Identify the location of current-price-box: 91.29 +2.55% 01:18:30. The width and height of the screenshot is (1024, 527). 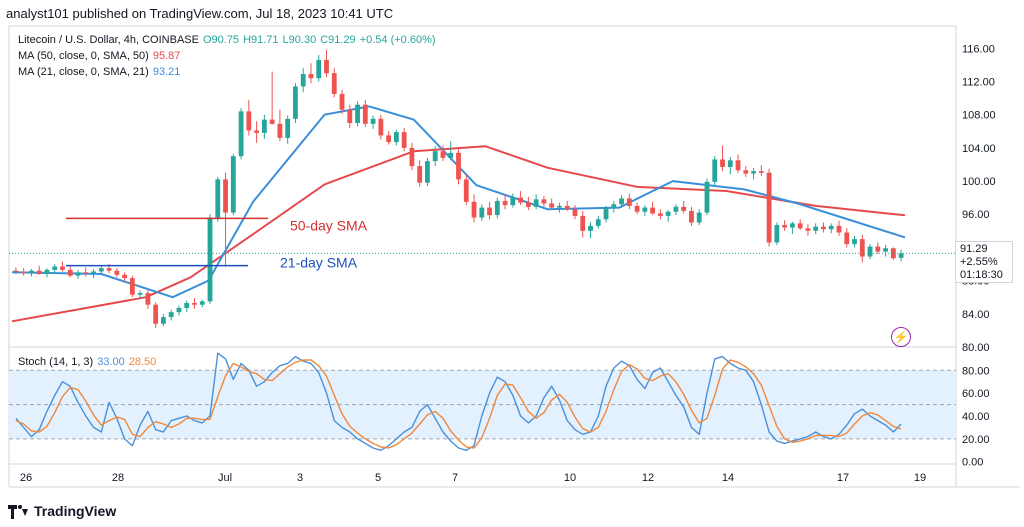
(984, 262).